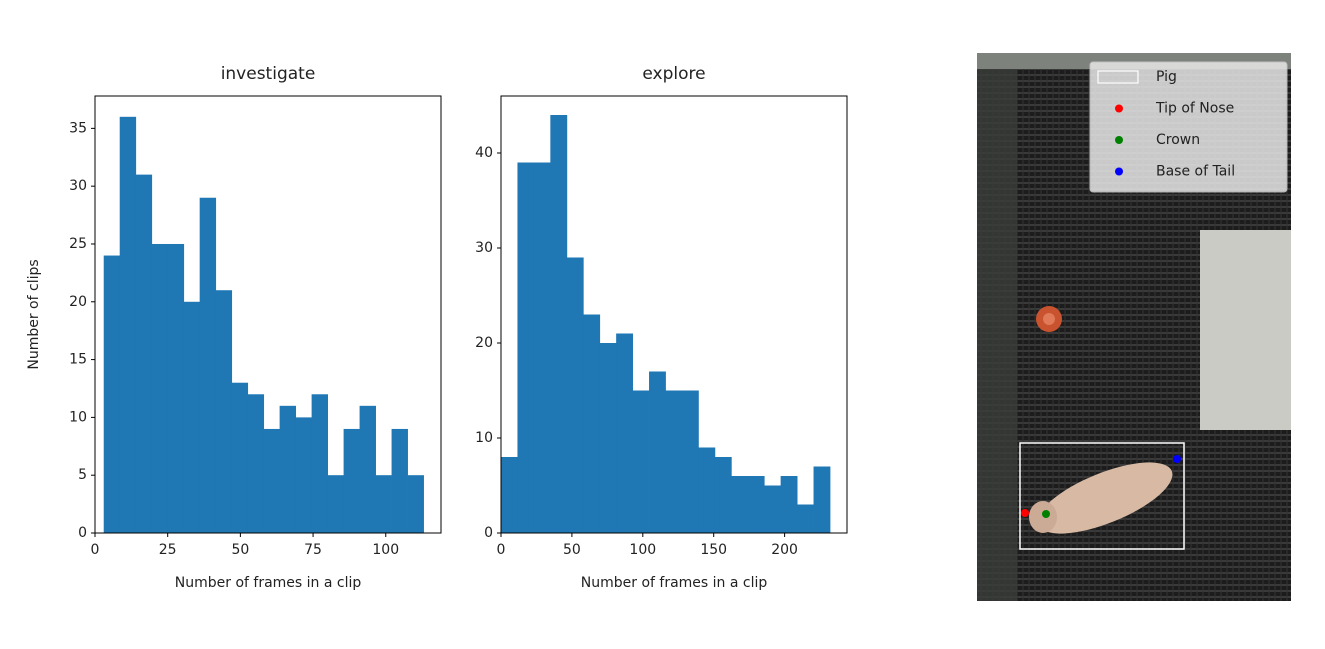  I want to click on y-tick-label: 35, so click(78, 128).